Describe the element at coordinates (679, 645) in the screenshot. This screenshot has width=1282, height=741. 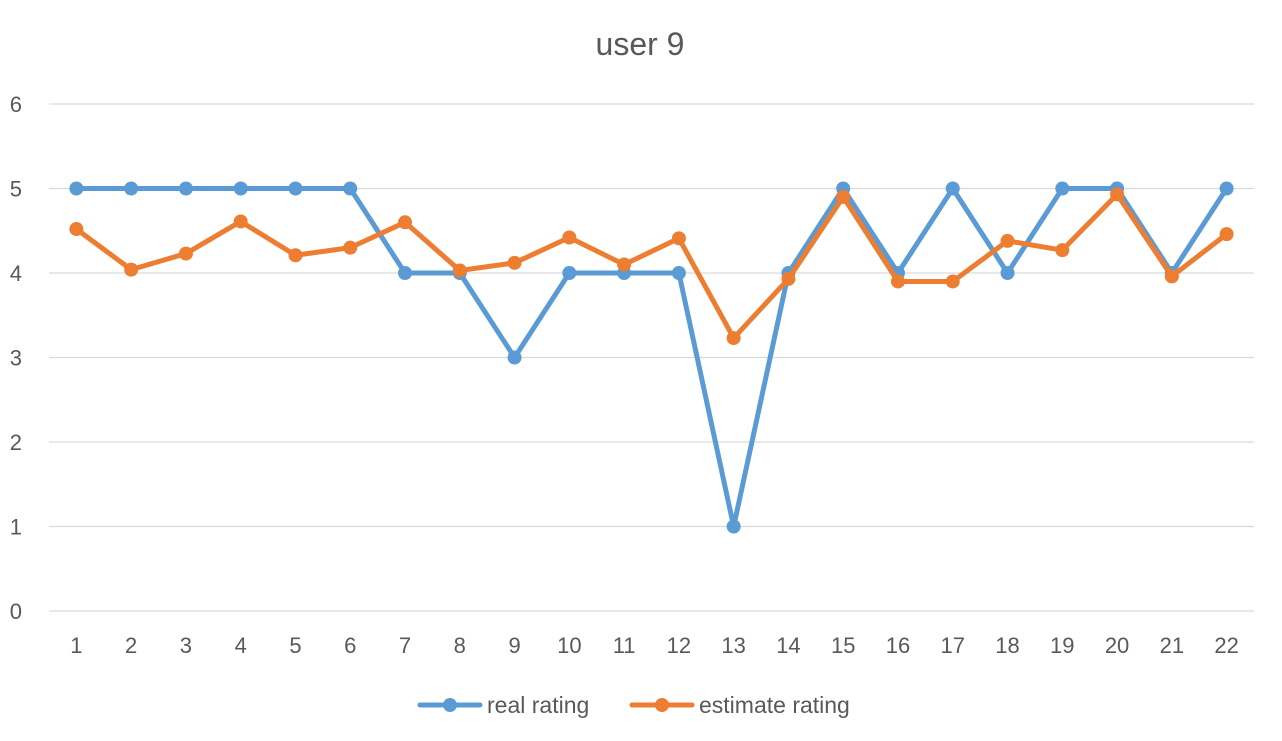
I see `x-tick-label: 12` at that location.